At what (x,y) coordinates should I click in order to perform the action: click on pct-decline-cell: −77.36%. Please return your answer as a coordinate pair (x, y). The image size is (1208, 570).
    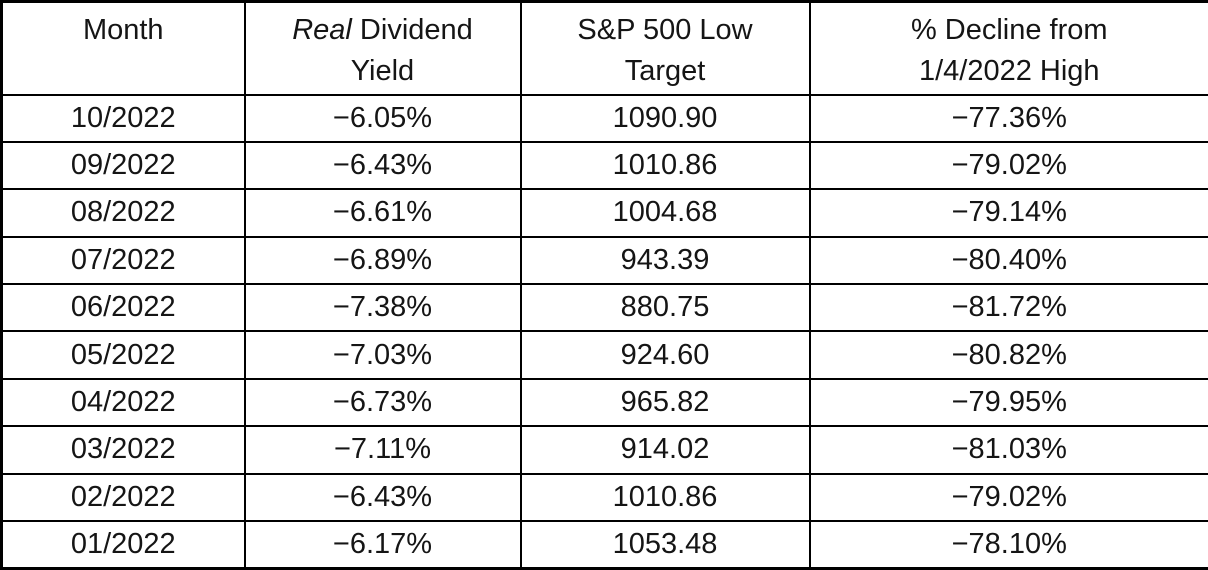
    Looking at the image, I should click on (1008, 118).